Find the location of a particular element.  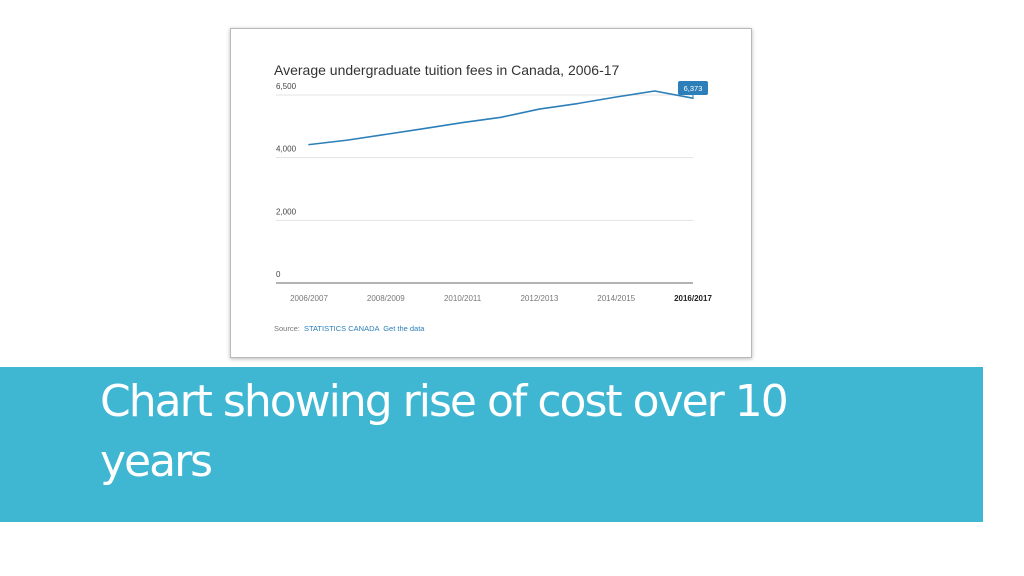

source-prefix: Source: is located at coordinates (287, 328).